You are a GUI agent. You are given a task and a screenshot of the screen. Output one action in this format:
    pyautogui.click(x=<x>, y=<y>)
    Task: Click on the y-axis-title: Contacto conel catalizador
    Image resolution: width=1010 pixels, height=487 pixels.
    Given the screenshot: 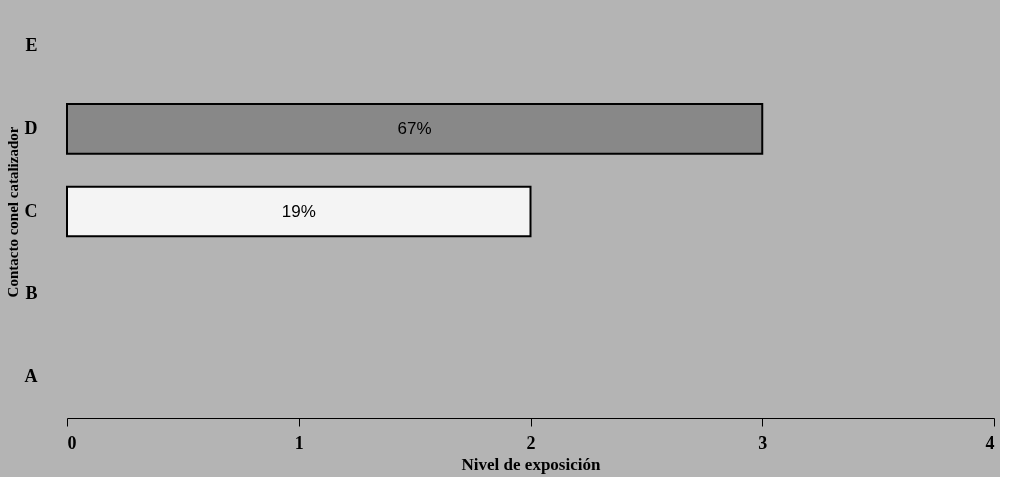 What is the action you would take?
    pyautogui.click(x=12, y=212)
    